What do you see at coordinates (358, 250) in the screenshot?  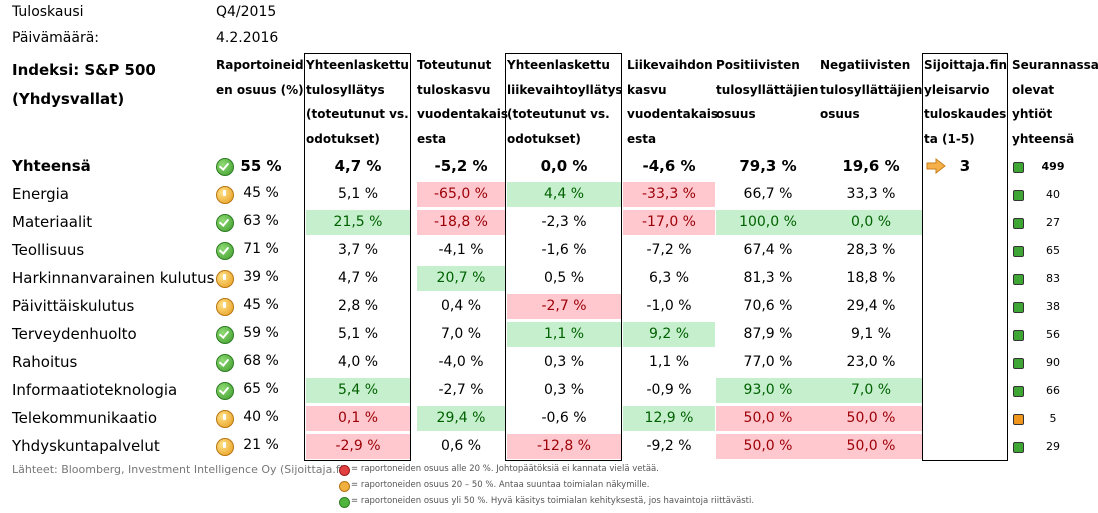 I see `cell-earn-surprise: 3,7 %` at bounding box center [358, 250].